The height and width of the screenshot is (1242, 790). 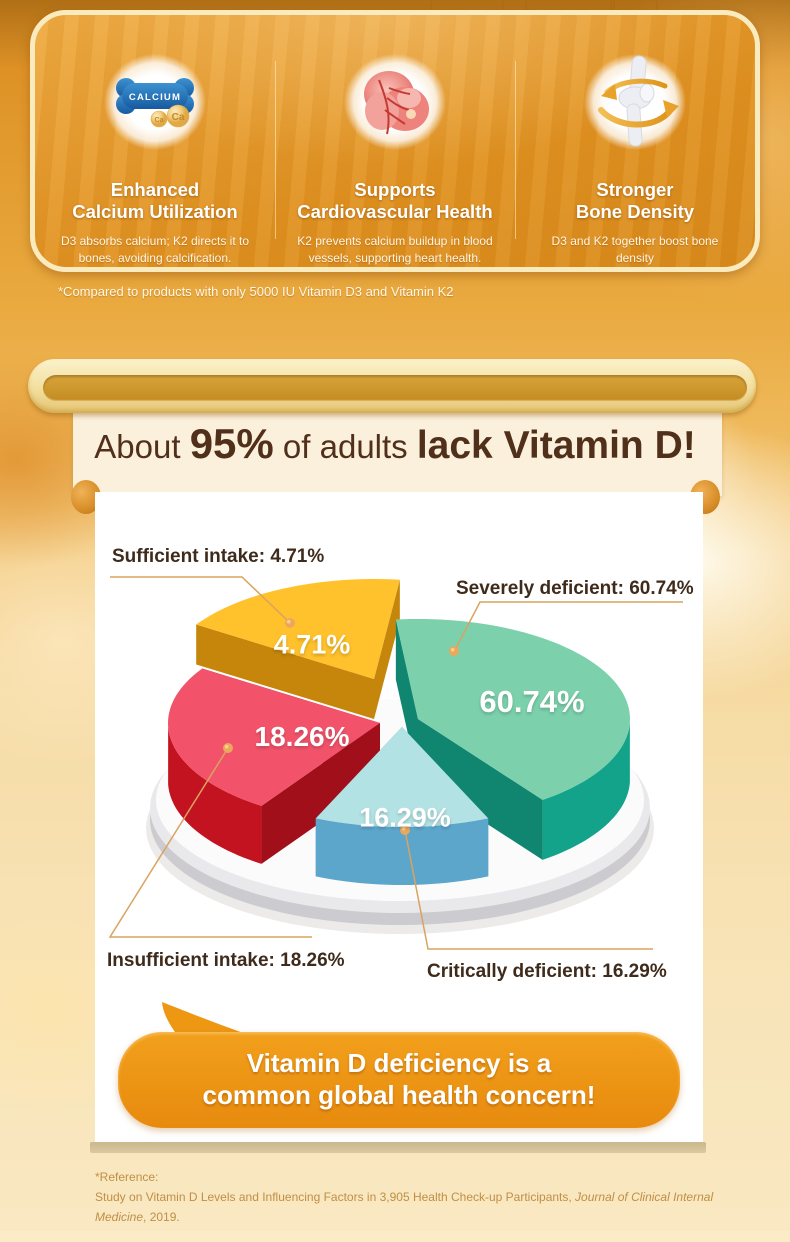 What do you see at coordinates (635, 201) in the screenshot?
I see `feature-title: Stronger Bone Density` at bounding box center [635, 201].